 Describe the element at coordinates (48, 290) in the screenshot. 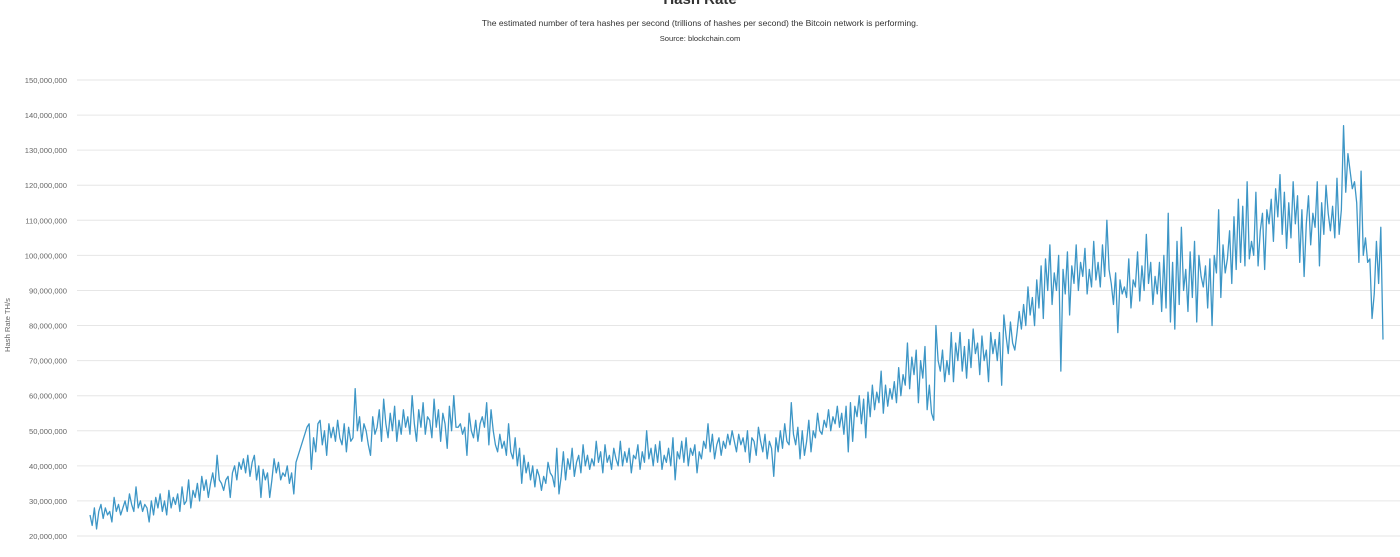

I see `y-tick-label: 90,000,000` at that location.